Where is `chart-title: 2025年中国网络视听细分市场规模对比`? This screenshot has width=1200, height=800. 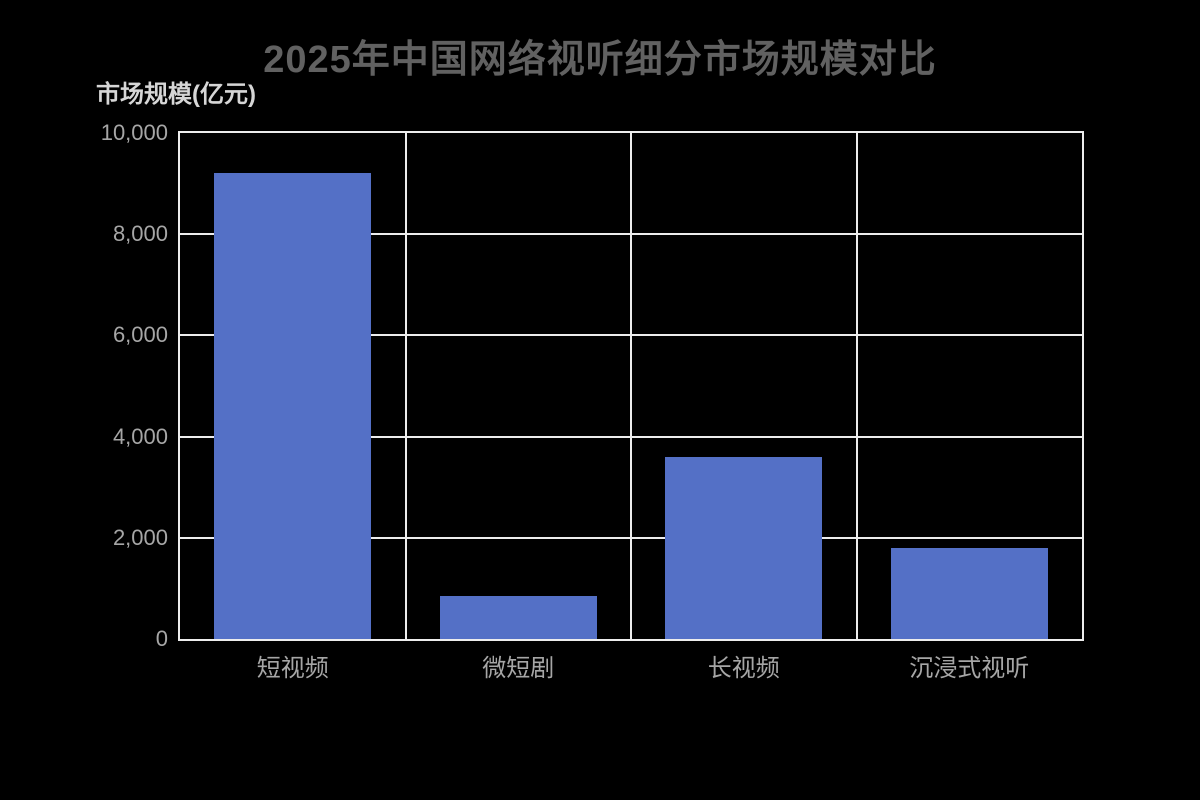 chart-title: 2025年中国网络视听细分市场规模对比 is located at coordinates (600, 60).